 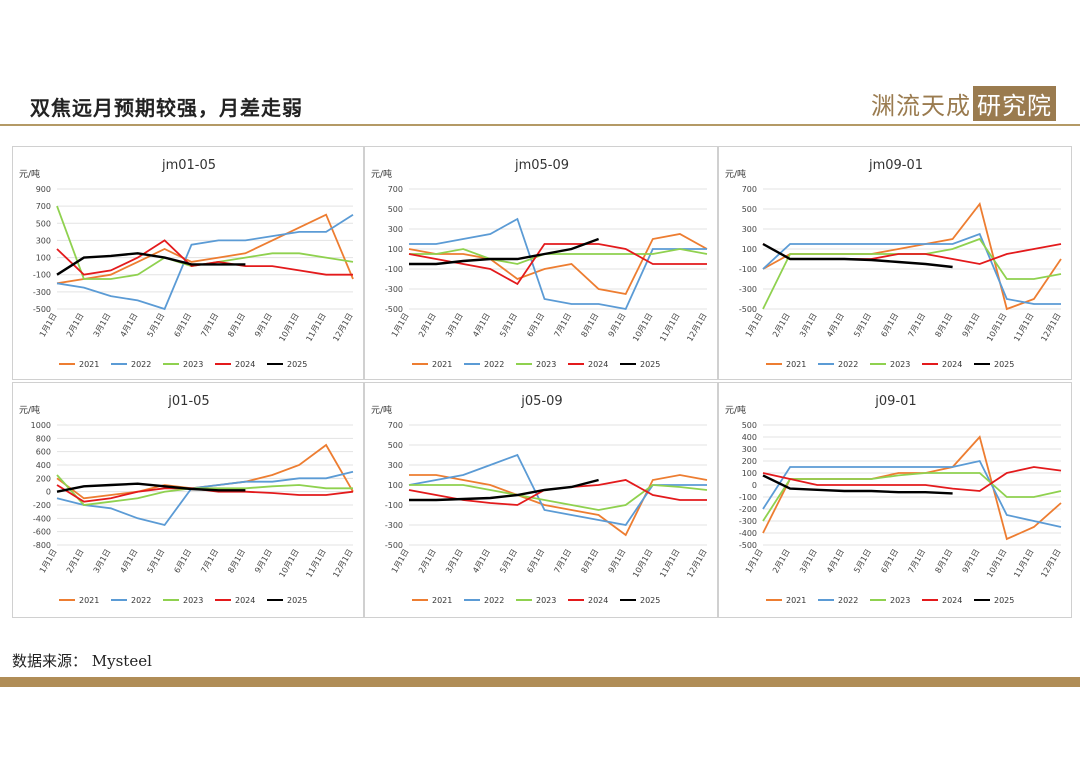 What do you see at coordinates (42, 532) in the screenshot?
I see `y-tick-label: -600` at bounding box center [42, 532].